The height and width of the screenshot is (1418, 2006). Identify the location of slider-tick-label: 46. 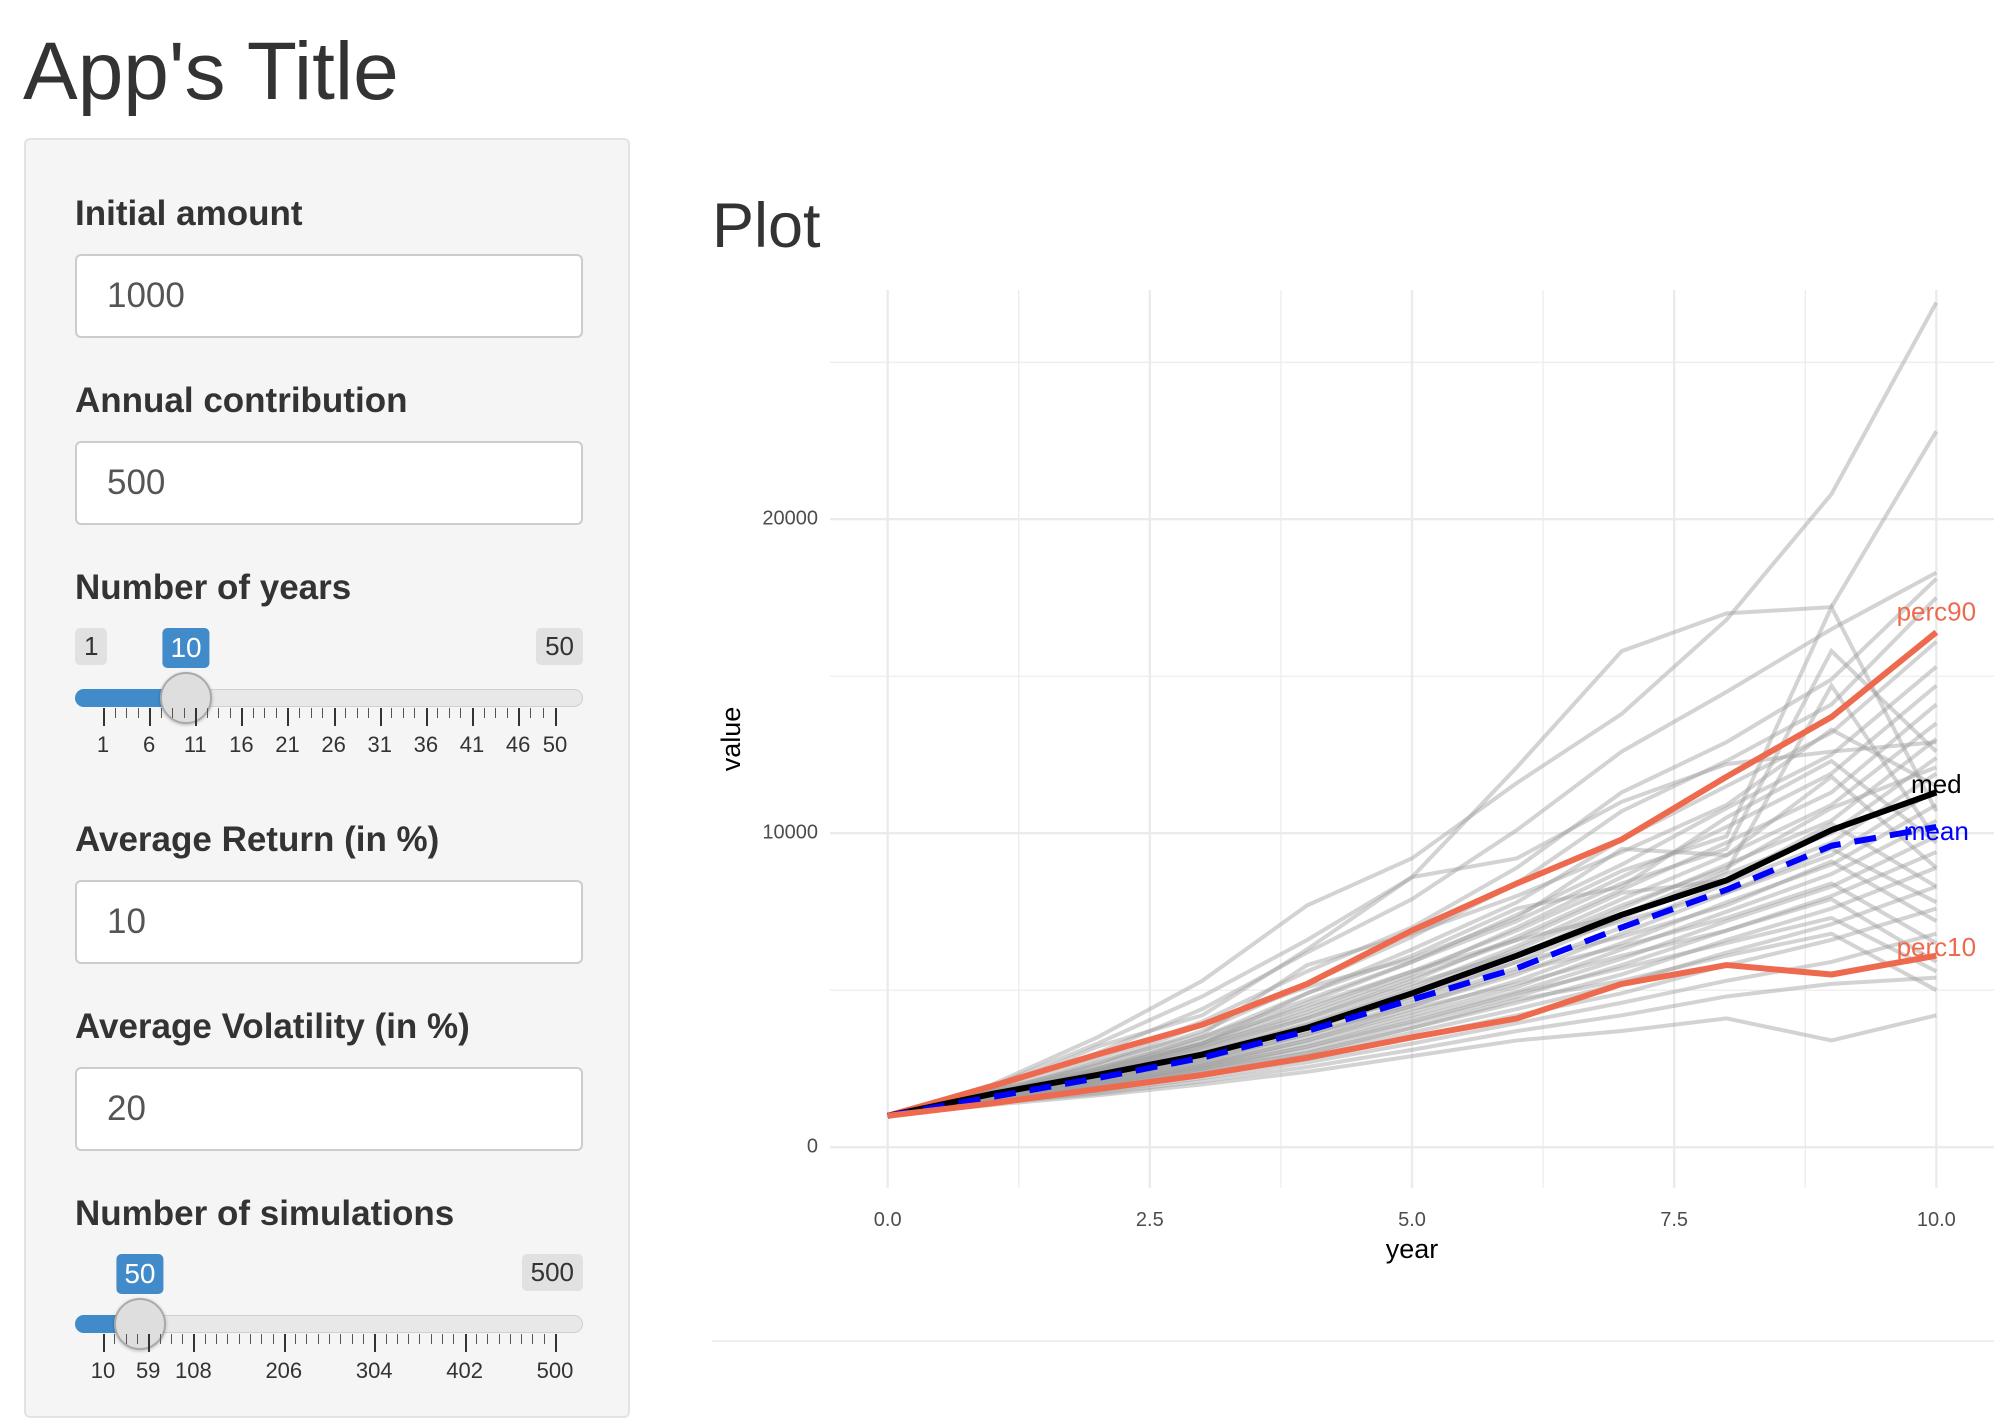
(518, 744).